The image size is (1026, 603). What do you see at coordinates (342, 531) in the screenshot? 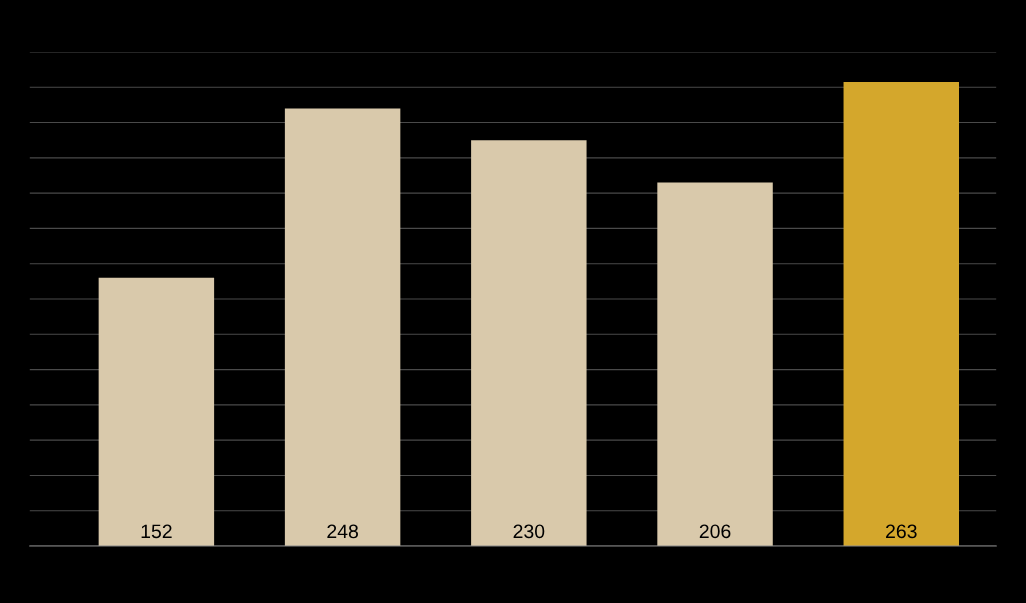
I see `data-label: 248` at bounding box center [342, 531].